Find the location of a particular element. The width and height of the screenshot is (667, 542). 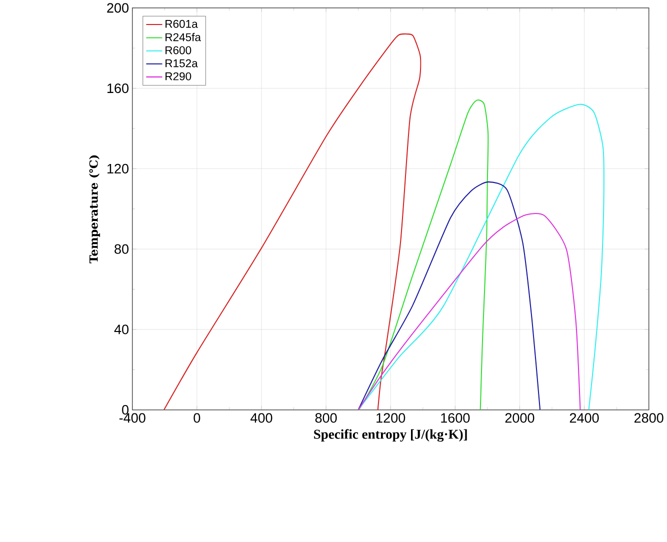

x-tick-label: 2800 is located at coordinates (649, 417).